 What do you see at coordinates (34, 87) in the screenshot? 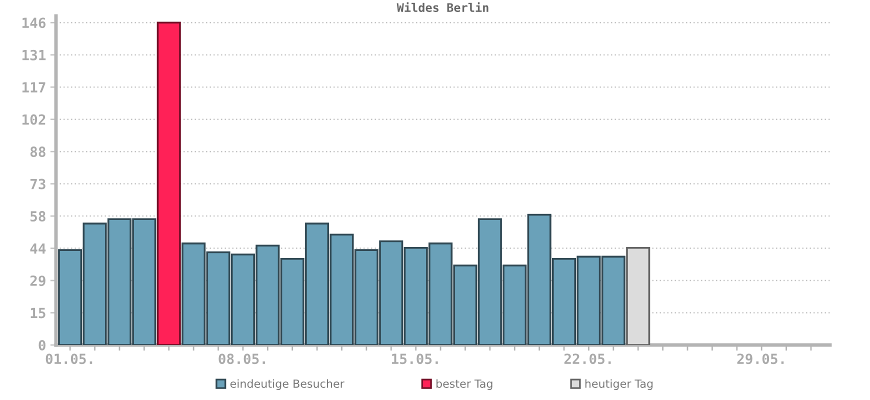
I see `y-tick-label: 117` at bounding box center [34, 87].